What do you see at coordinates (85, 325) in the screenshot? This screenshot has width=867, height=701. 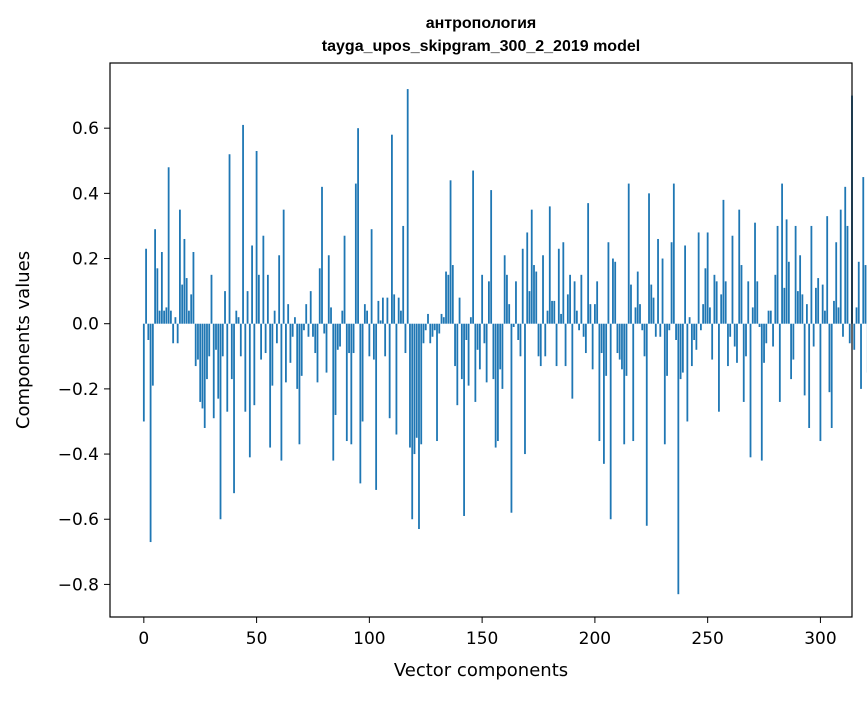 I see `y-tick-label: 0.0` at bounding box center [85, 325].